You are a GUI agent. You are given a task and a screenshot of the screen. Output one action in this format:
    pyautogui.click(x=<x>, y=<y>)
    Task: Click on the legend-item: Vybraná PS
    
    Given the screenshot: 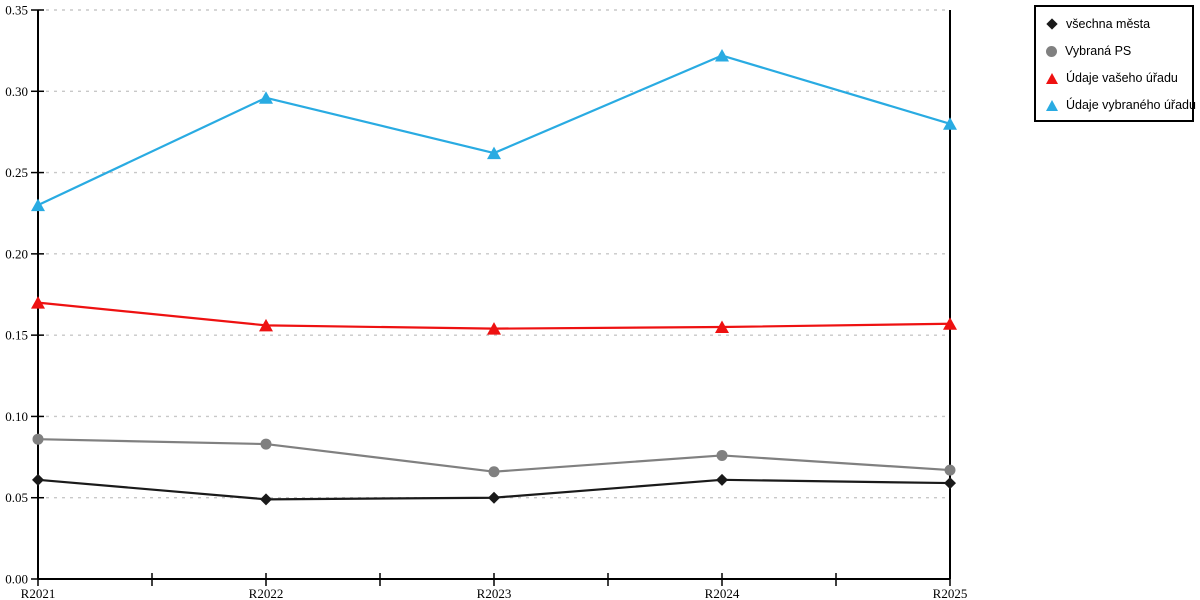 What is the action you would take?
    pyautogui.click(x=1115, y=51)
    